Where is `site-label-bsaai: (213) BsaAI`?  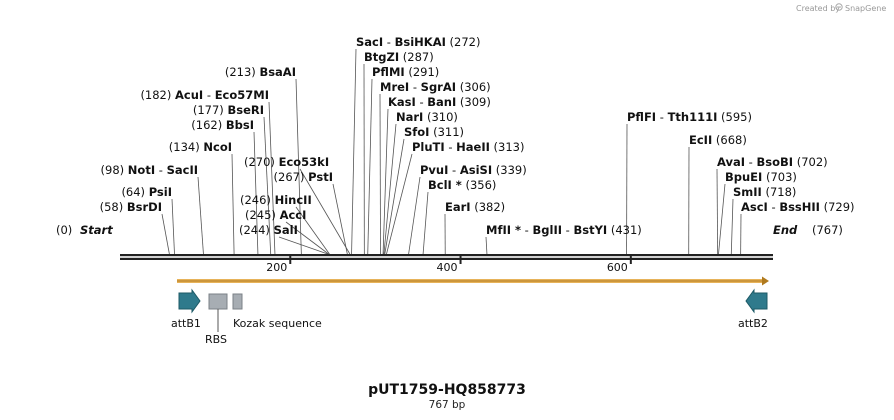 site-label-bsaai: (213) BsaAI is located at coordinates (260, 72).